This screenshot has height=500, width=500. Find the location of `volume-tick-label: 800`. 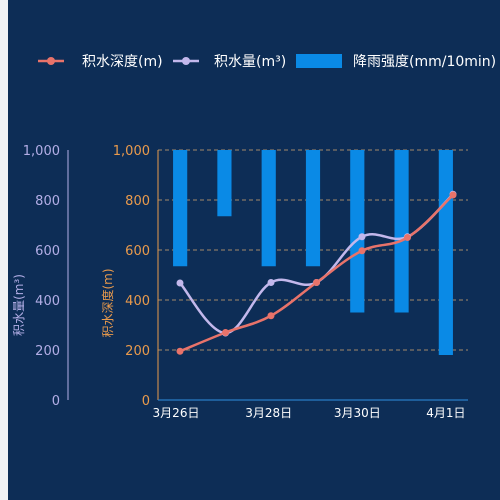

volume-tick-label: 800 is located at coordinates (47, 201).